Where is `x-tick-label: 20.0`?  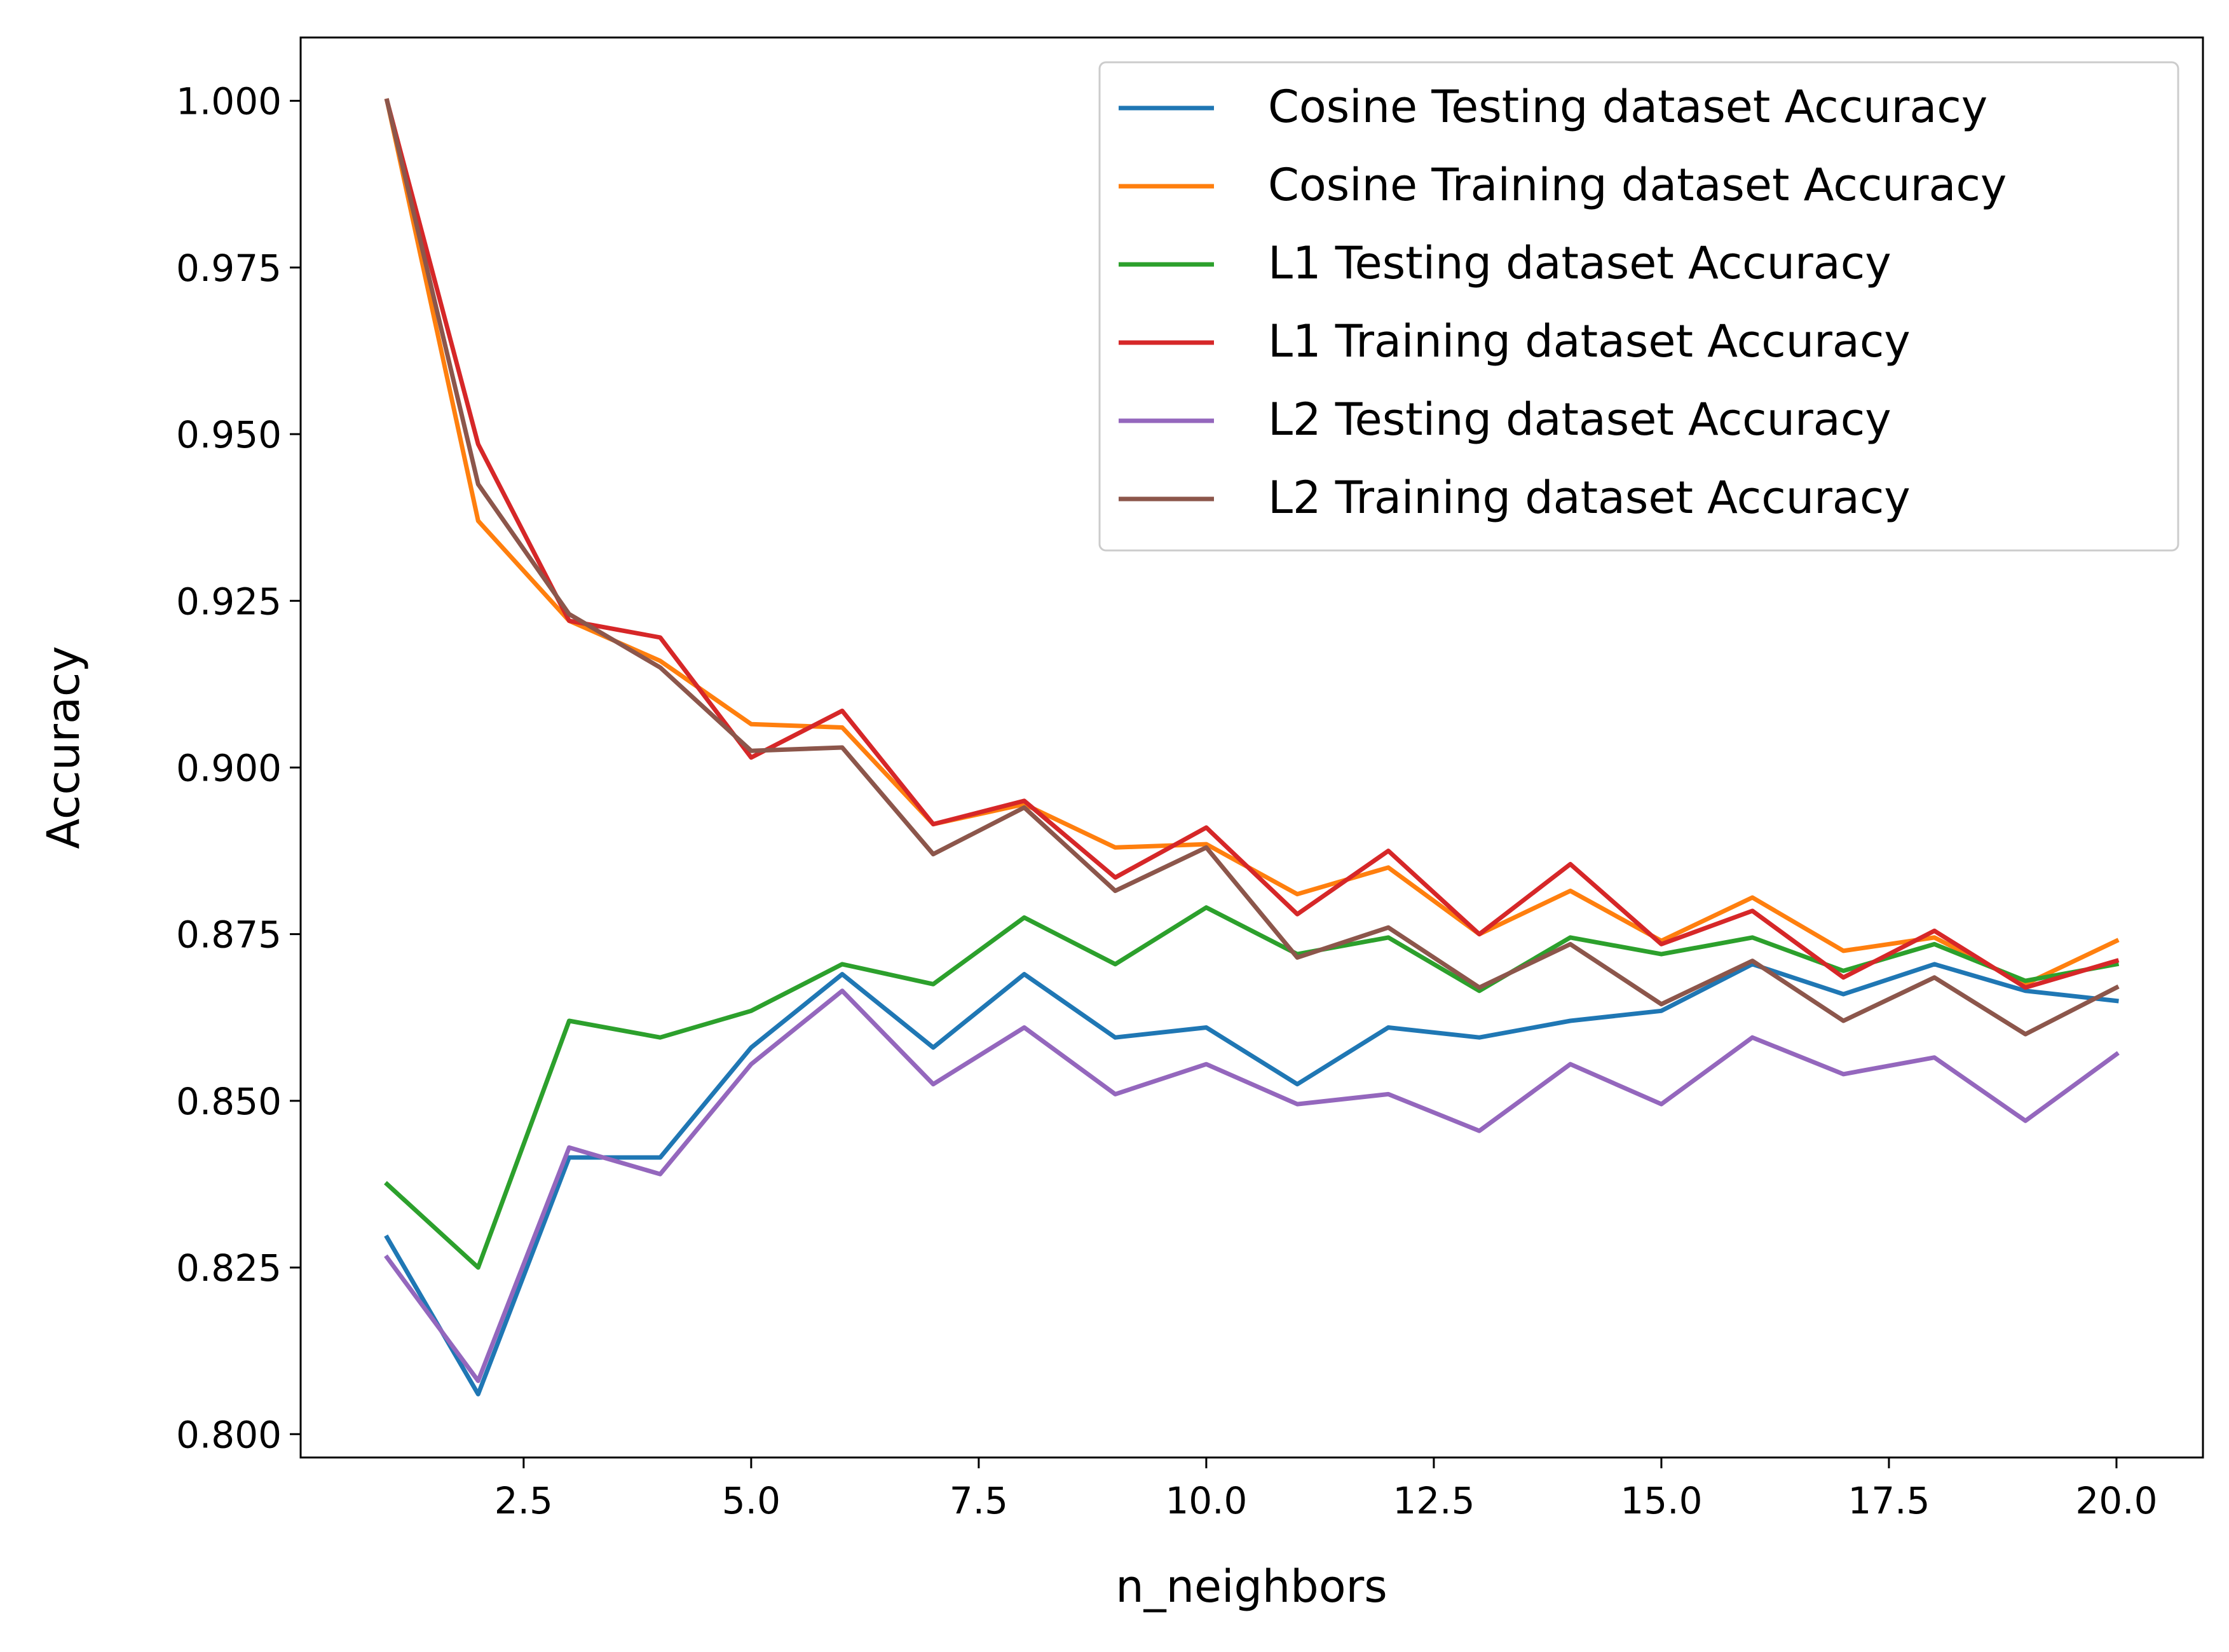 x-tick-label: 20.0 is located at coordinates (2116, 1500).